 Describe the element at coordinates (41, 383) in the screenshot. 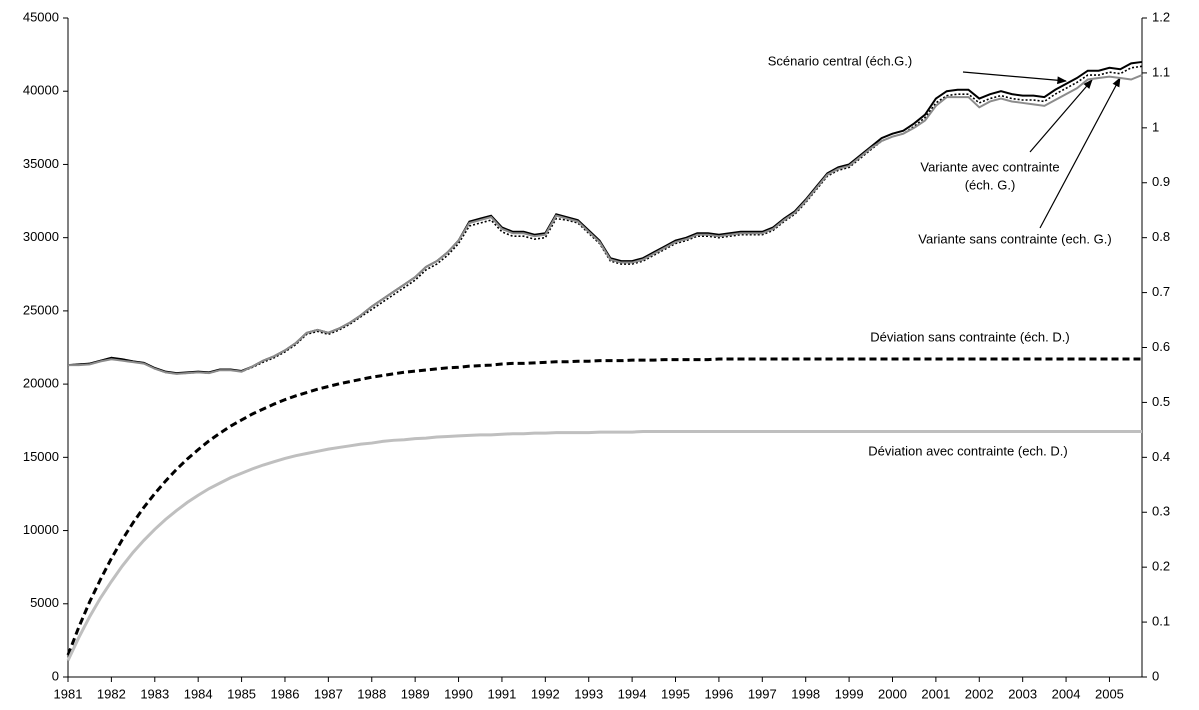

I see `y-tick-label: 20000` at that location.